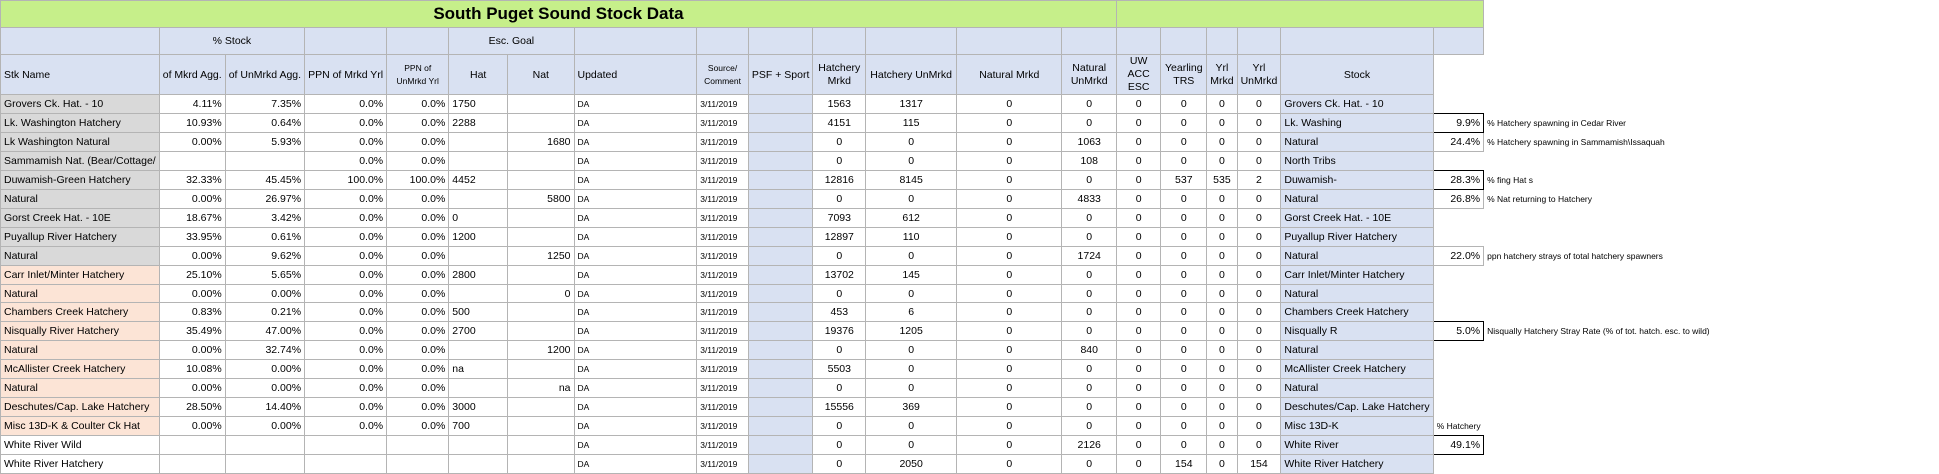 The image size is (1939, 474). Describe the element at coordinates (478, 331) in the screenshot. I see `data-cell-hat: 2700` at that location.